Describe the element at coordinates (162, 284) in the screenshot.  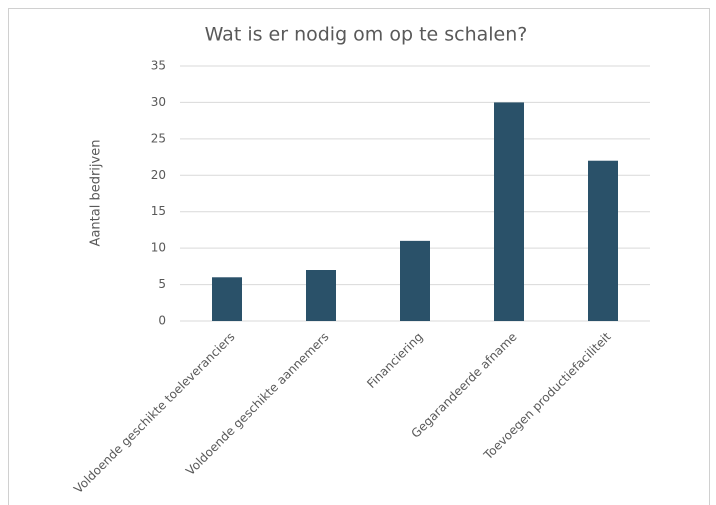
I see `y-tick-label: 5` at that location.